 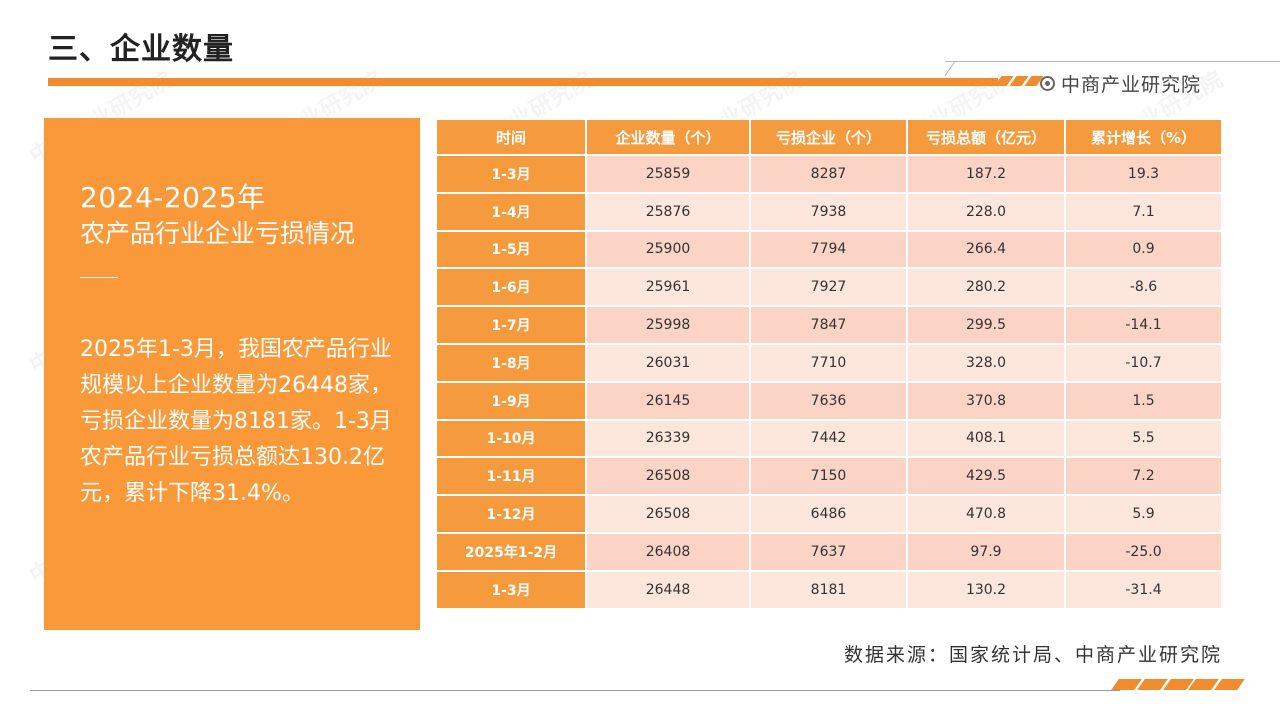 I want to click on cell-time: 1-6月, so click(x=511, y=287).